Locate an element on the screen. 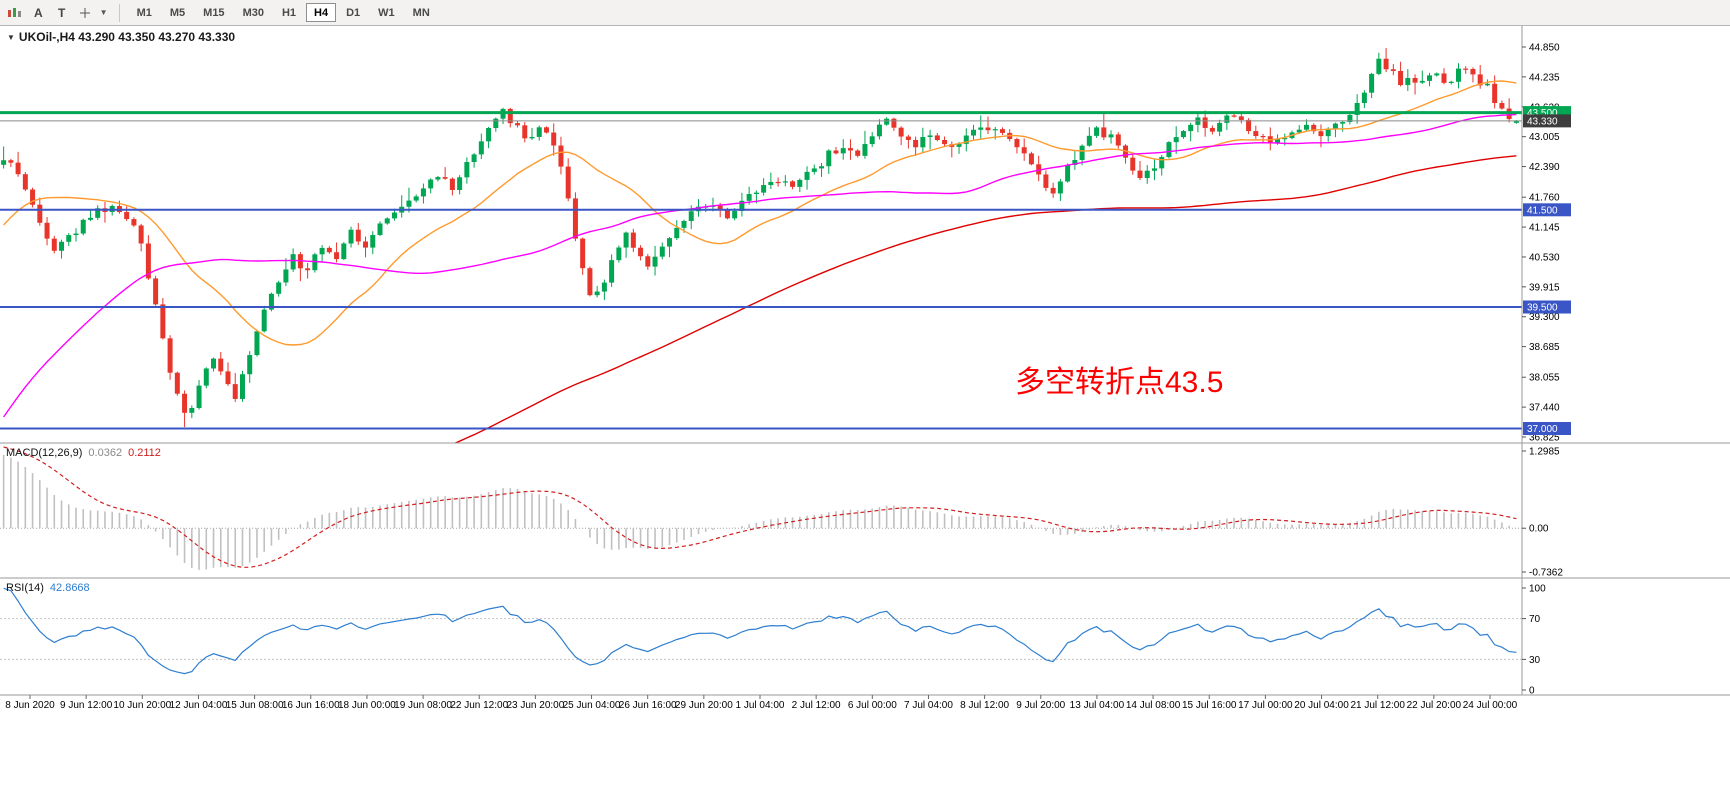 Image resolution: width=1730 pixels, height=794 pixels. svg-text: 36.825 is located at coordinates (1544, 438).